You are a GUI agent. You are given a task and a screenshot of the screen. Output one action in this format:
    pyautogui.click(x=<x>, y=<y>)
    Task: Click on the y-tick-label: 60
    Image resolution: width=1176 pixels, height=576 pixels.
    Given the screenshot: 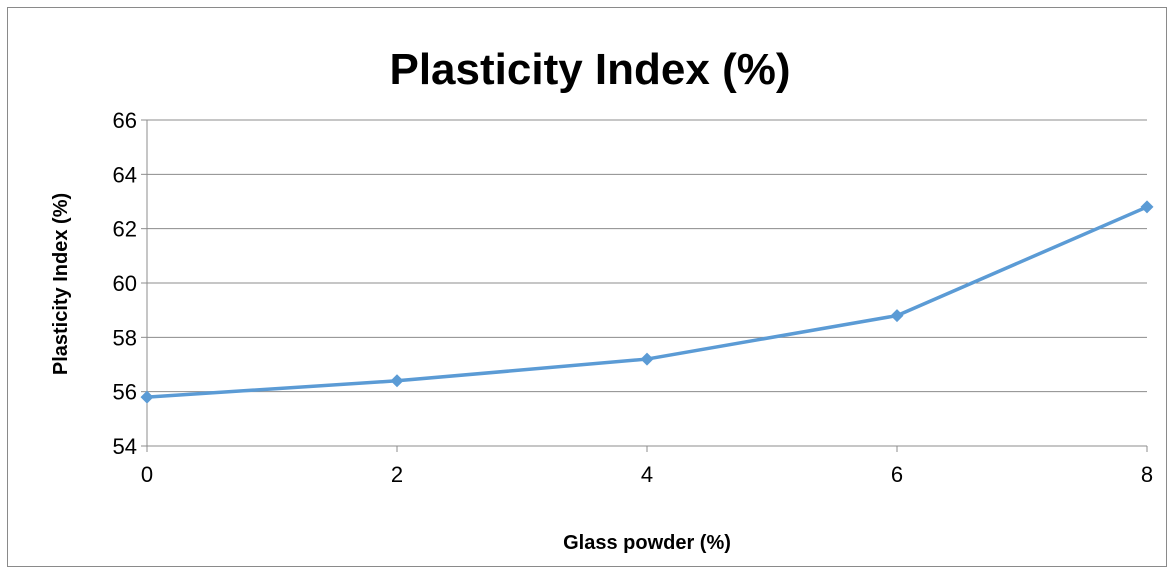 What is the action you would take?
    pyautogui.click(x=125, y=283)
    